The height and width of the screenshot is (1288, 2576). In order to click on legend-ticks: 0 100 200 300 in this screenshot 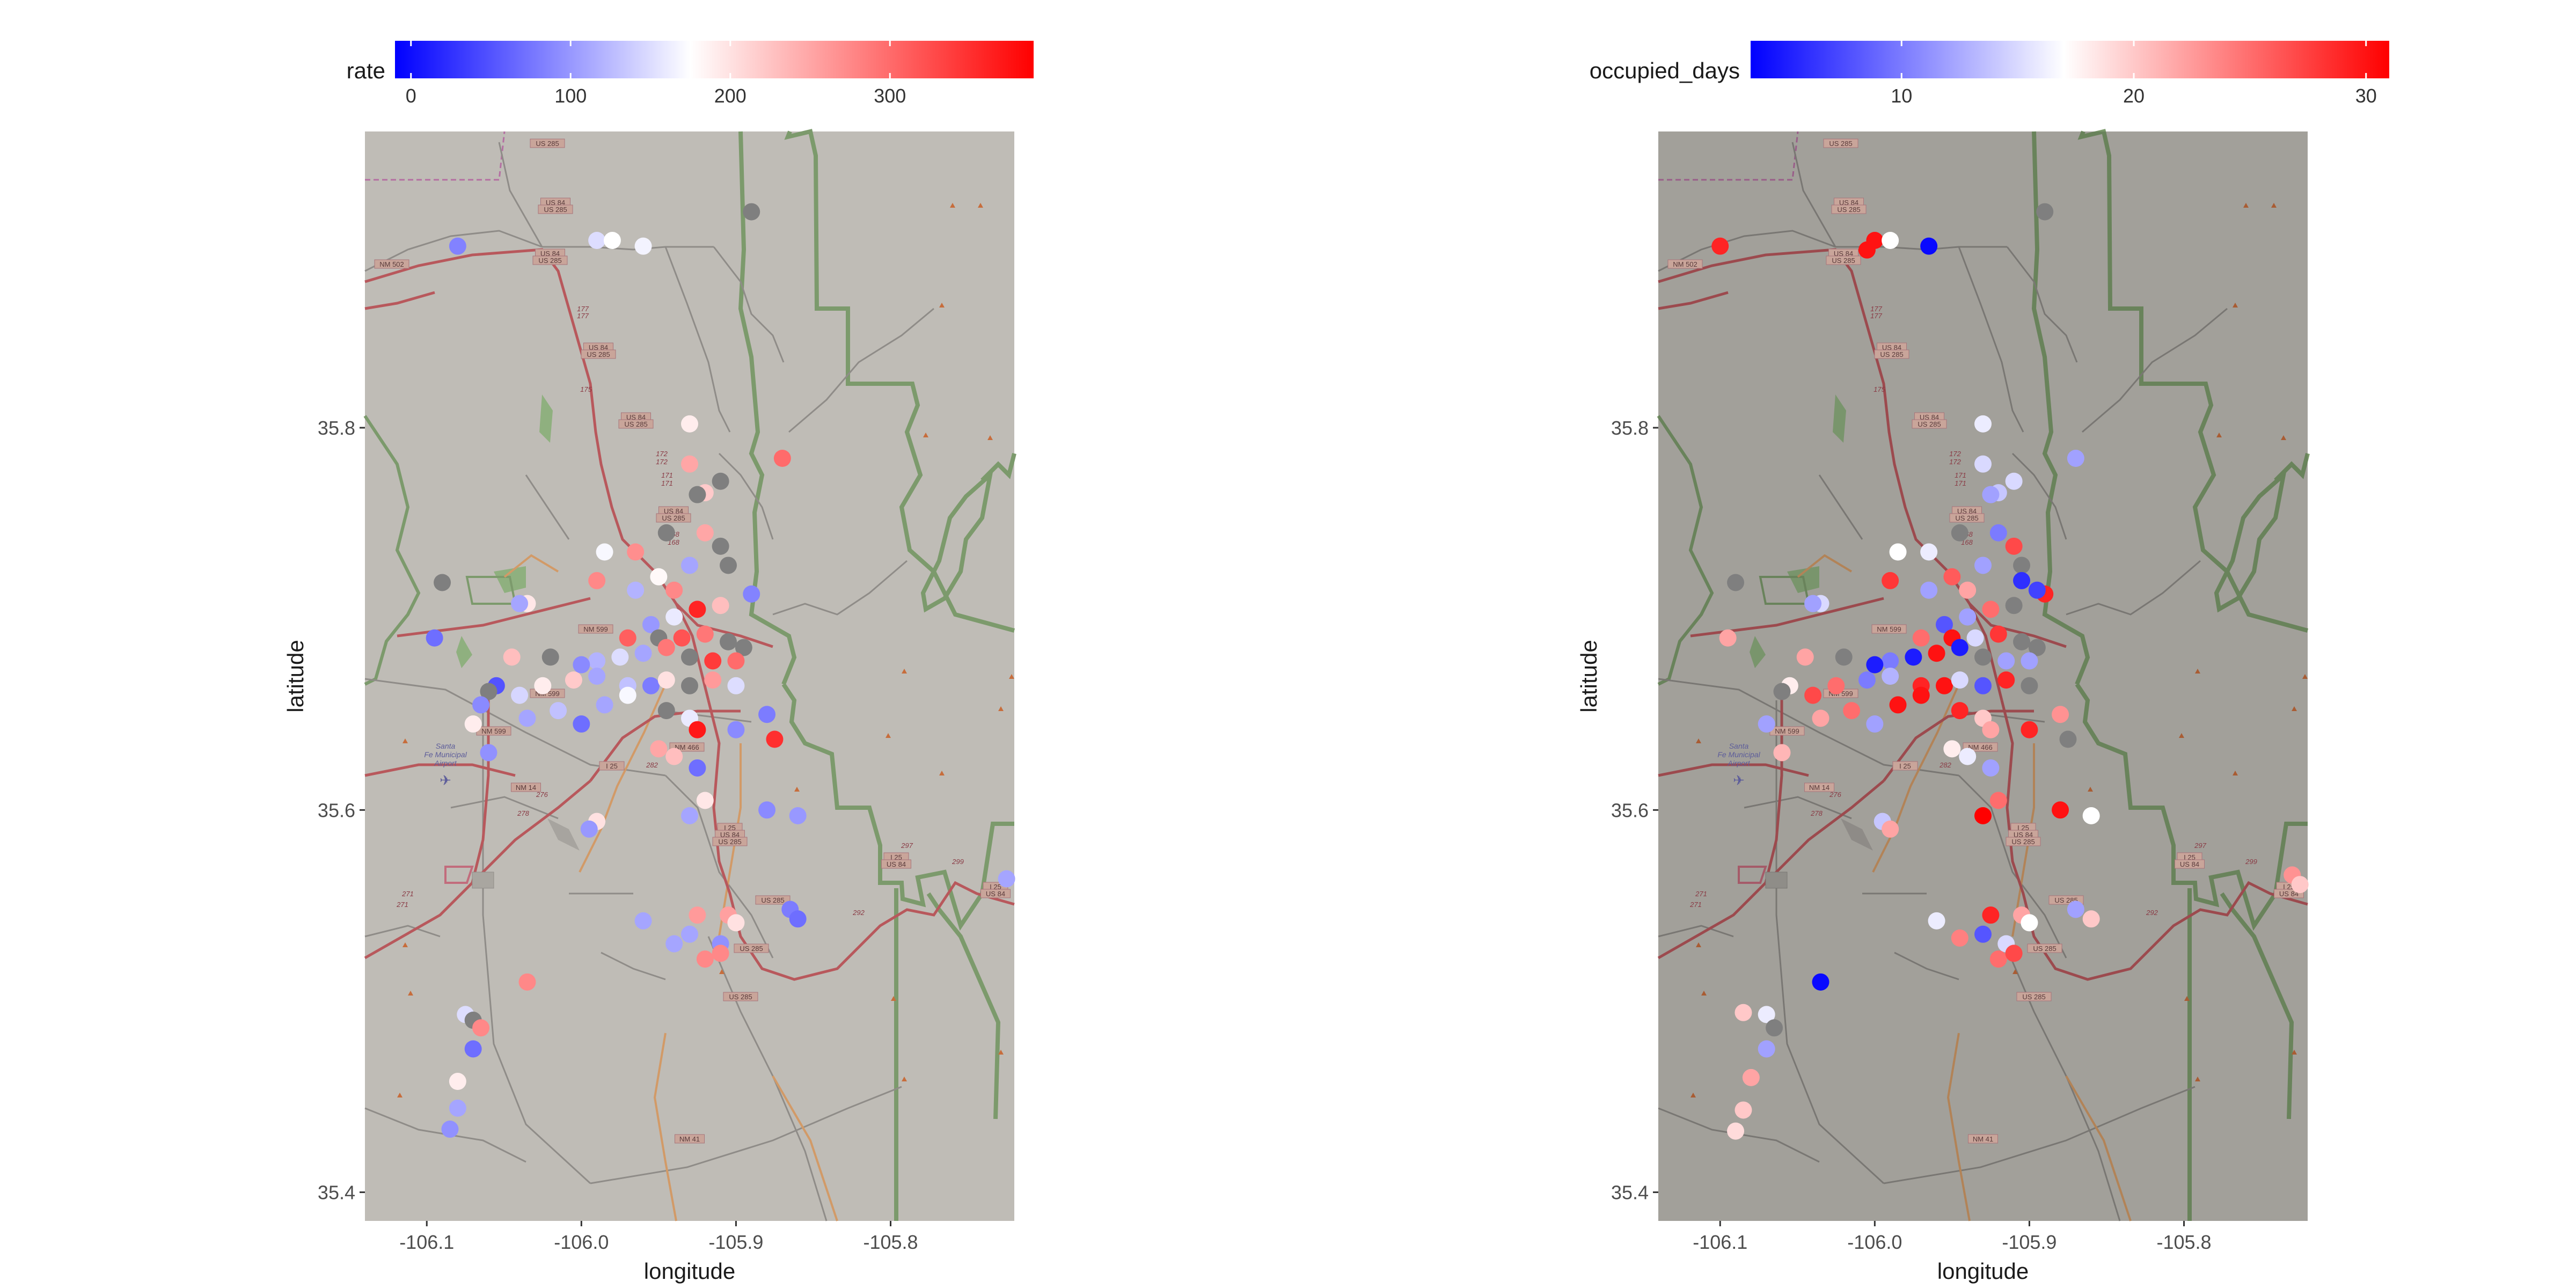, I will do `click(656, 74)`.